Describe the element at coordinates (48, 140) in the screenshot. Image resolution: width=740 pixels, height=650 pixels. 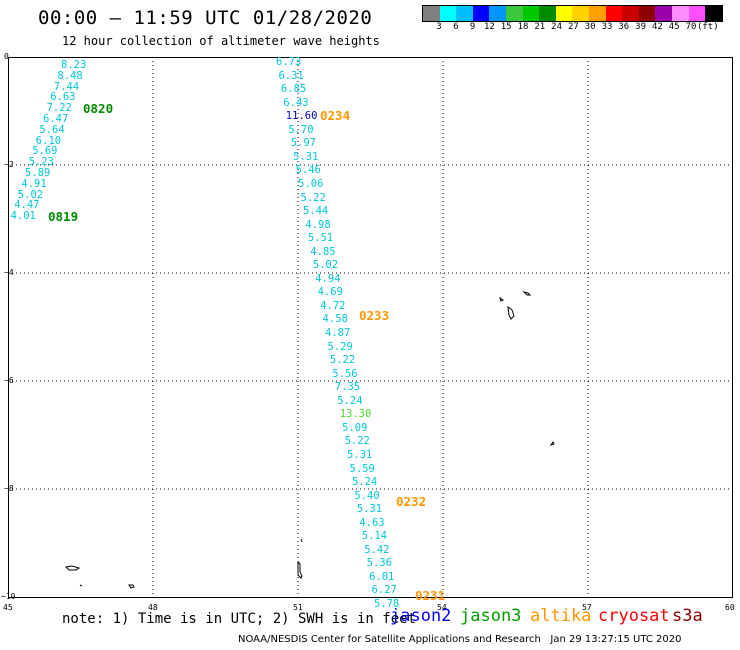
I see `wave-height-label: 6.10` at that location.